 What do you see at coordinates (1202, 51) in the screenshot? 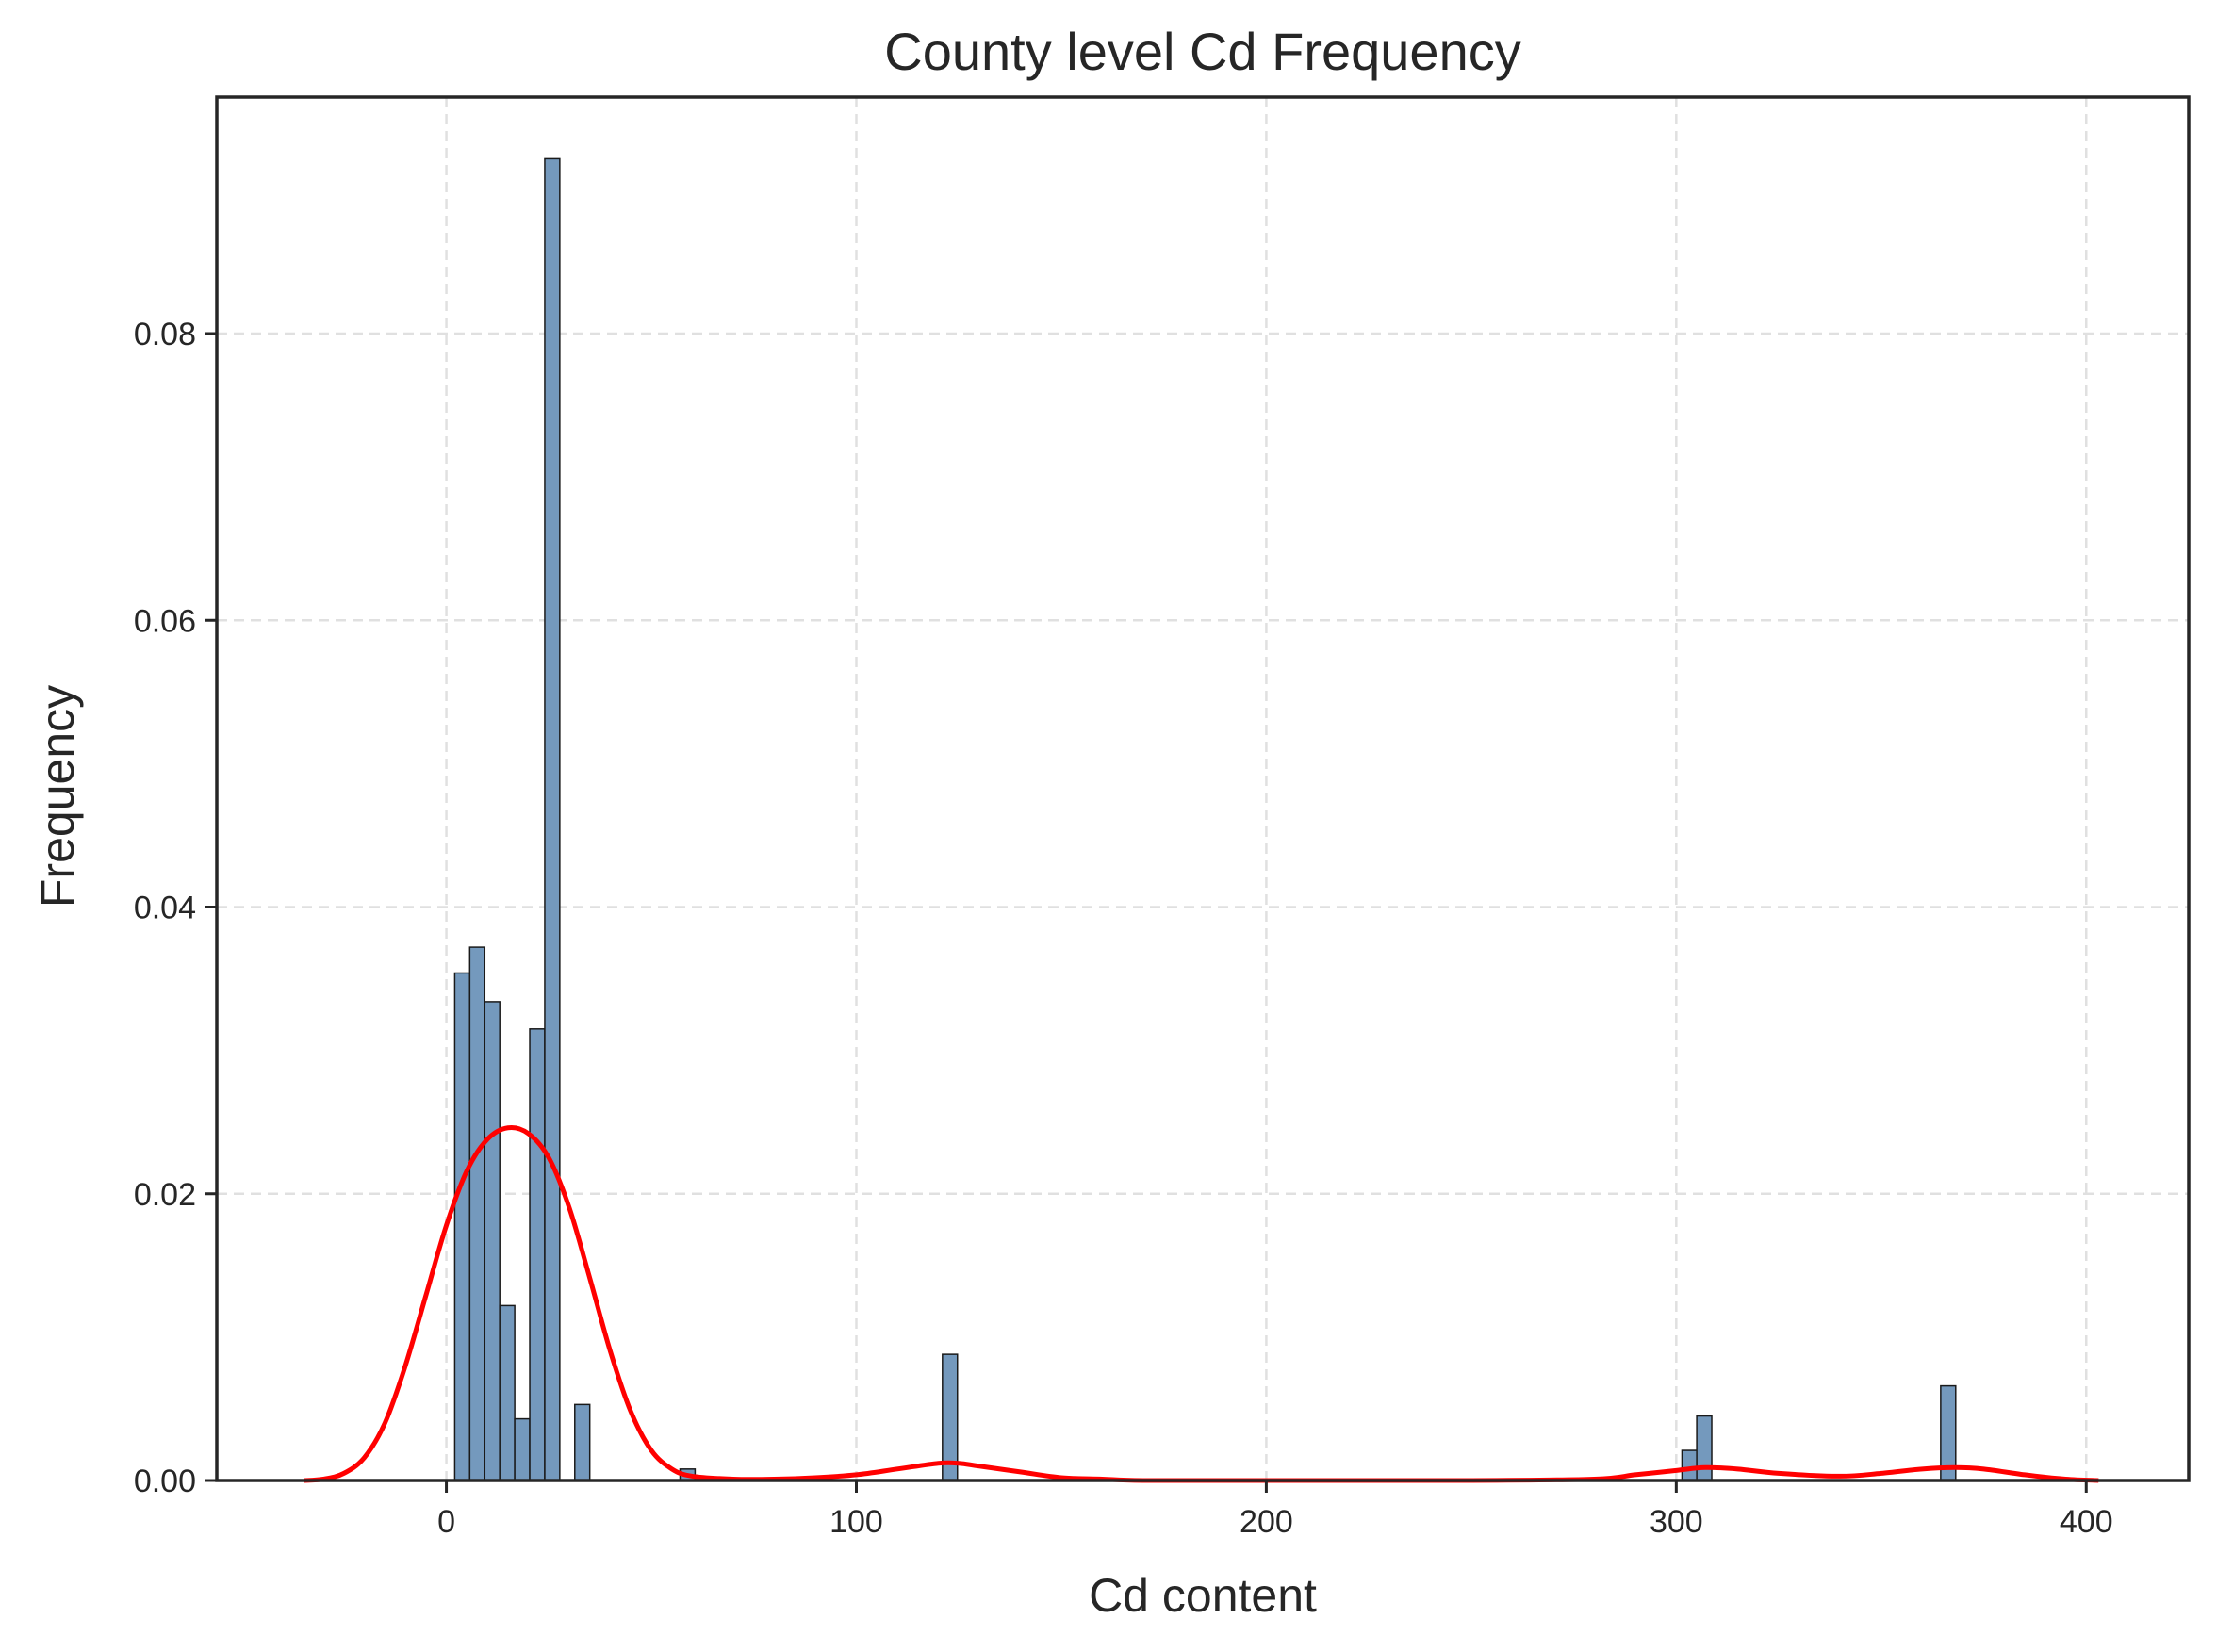
I see `chart-title: County level Cd Frequency` at bounding box center [1202, 51].